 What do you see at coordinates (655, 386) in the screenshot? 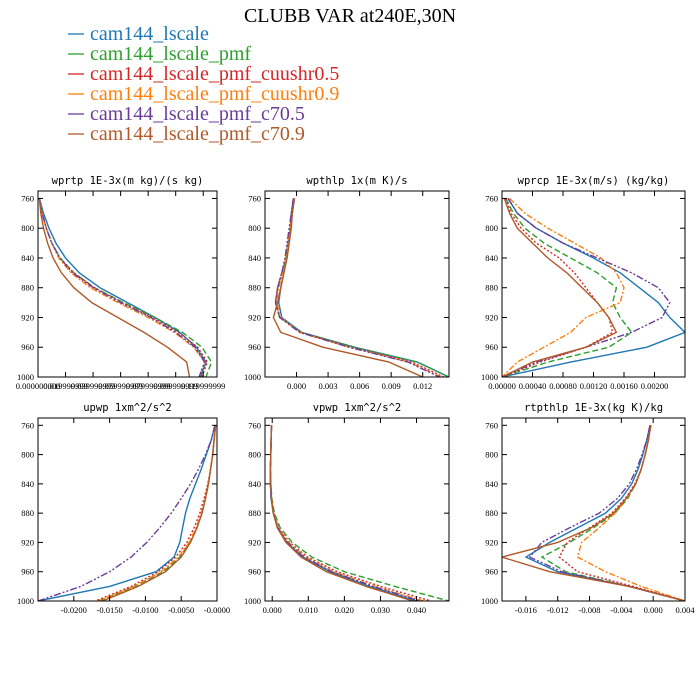
I see `x-tick-label: 0.00200` at bounding box center [655, 386].